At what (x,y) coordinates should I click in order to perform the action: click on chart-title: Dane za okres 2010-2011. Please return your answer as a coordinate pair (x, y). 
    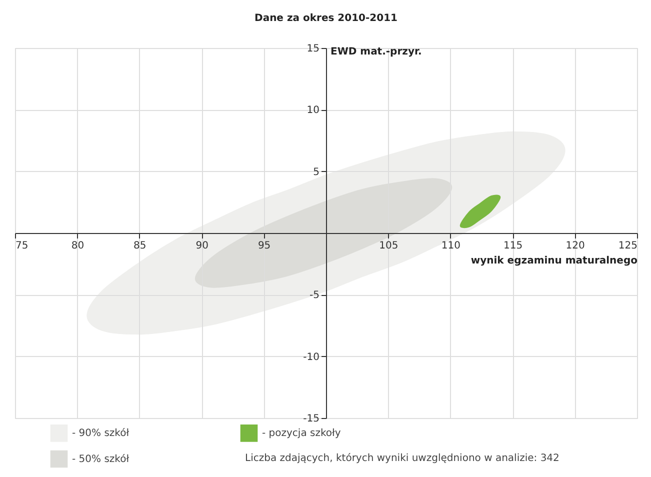
    Looking at the image, I should click on (326, 18).